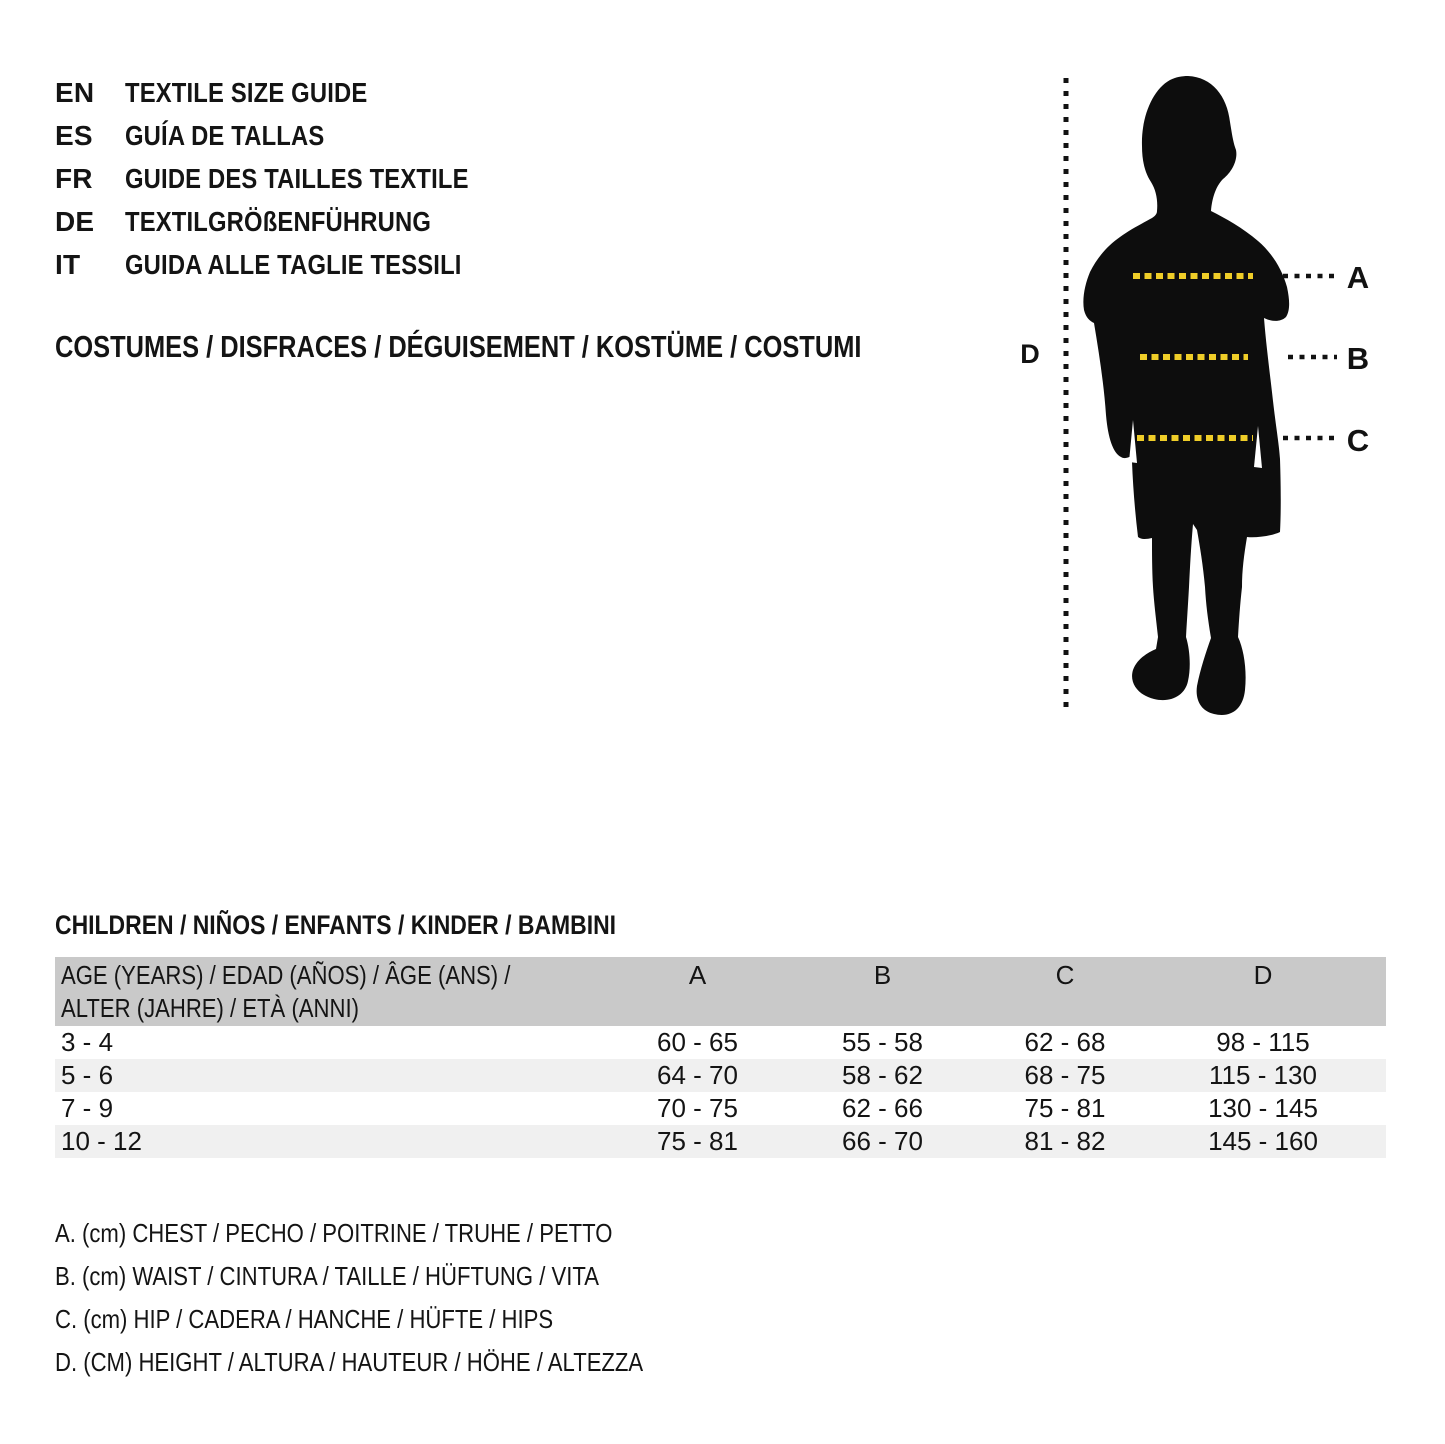 The image size is (1445, 1444). Describe the element at coordinates (882, 1042) in the screenshot. I see `waist-cell: 55 - 58` at that location.